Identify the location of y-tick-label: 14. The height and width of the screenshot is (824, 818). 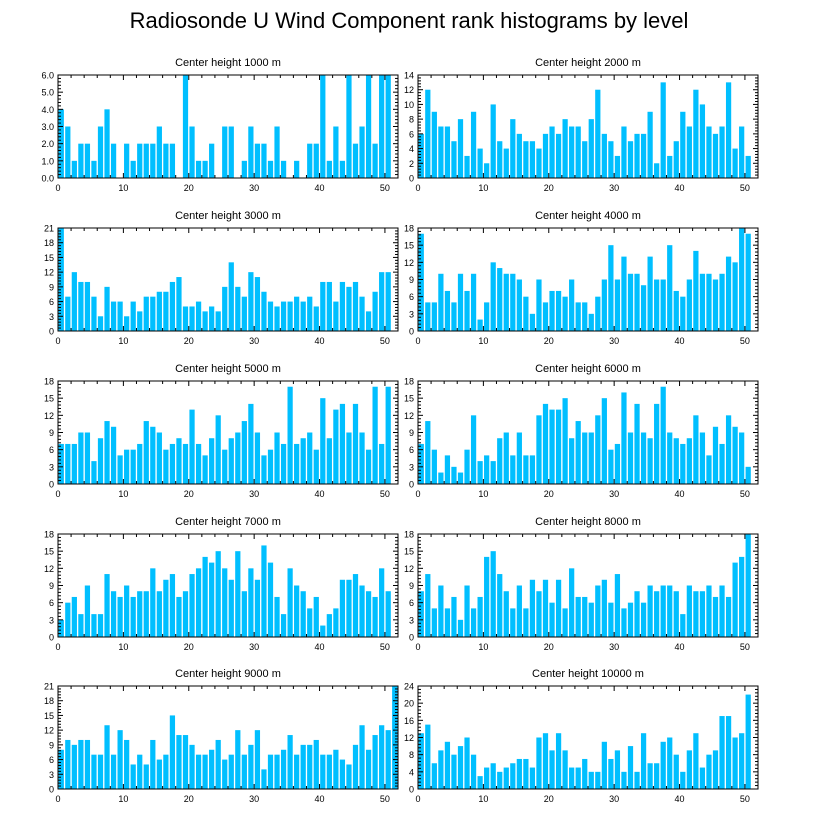
(409, 76).